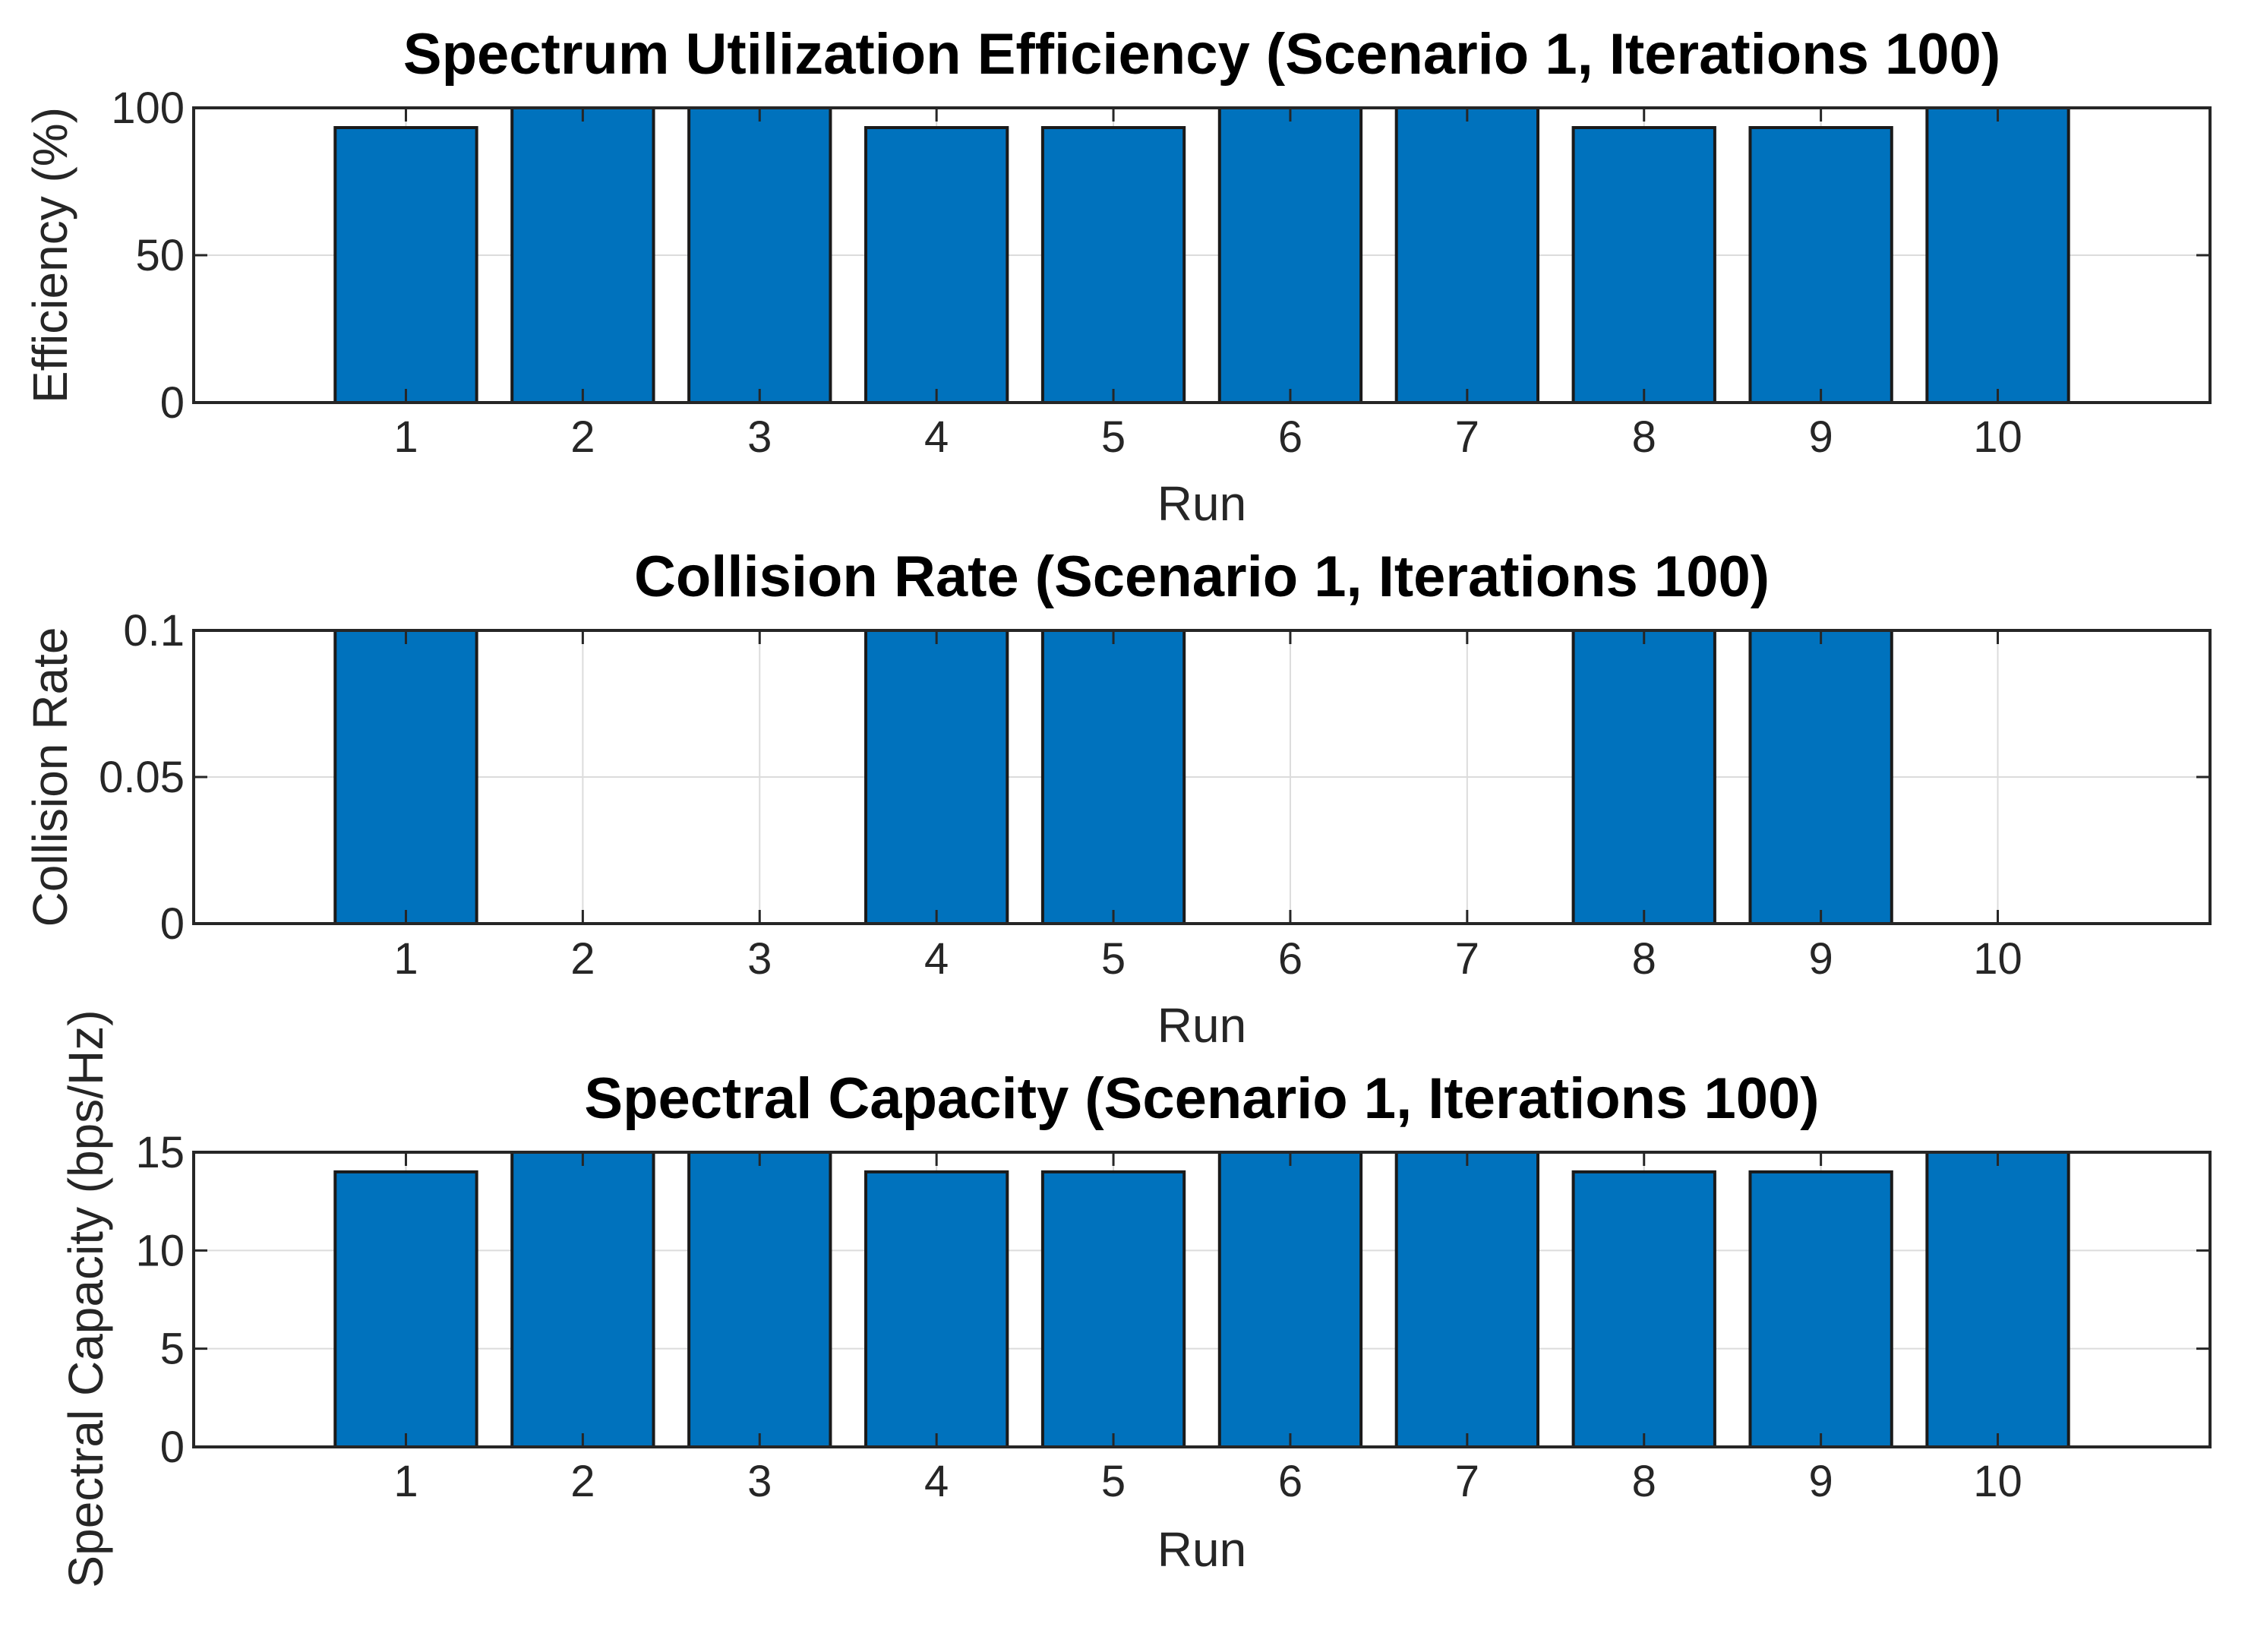 This screenshot has height=1652, width=2248. Describe the element at coordinates (142, 777) in the screenshot. I see `y-tick-label: 0.05` at that location.